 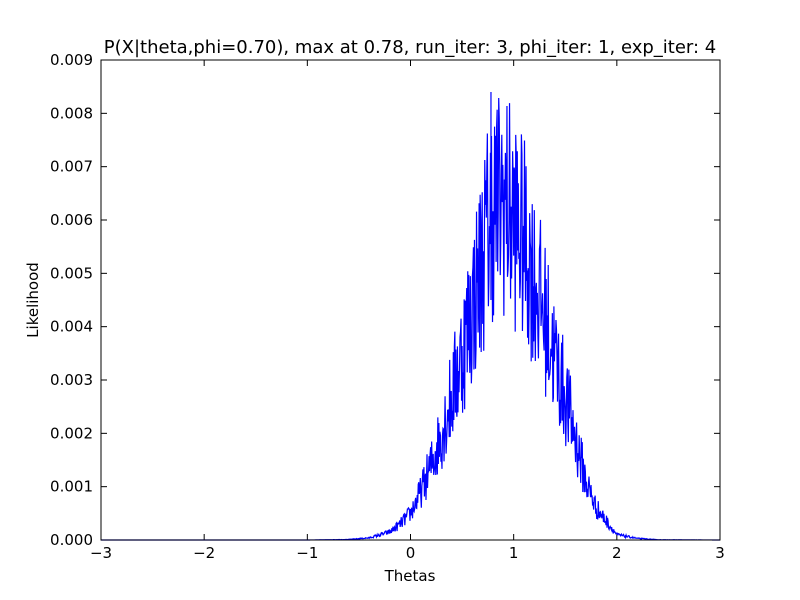 What do you see at coordinates (617, 553) in the screenshot?
I see `x-tick-label: 2` at bounding box center [617, 553].